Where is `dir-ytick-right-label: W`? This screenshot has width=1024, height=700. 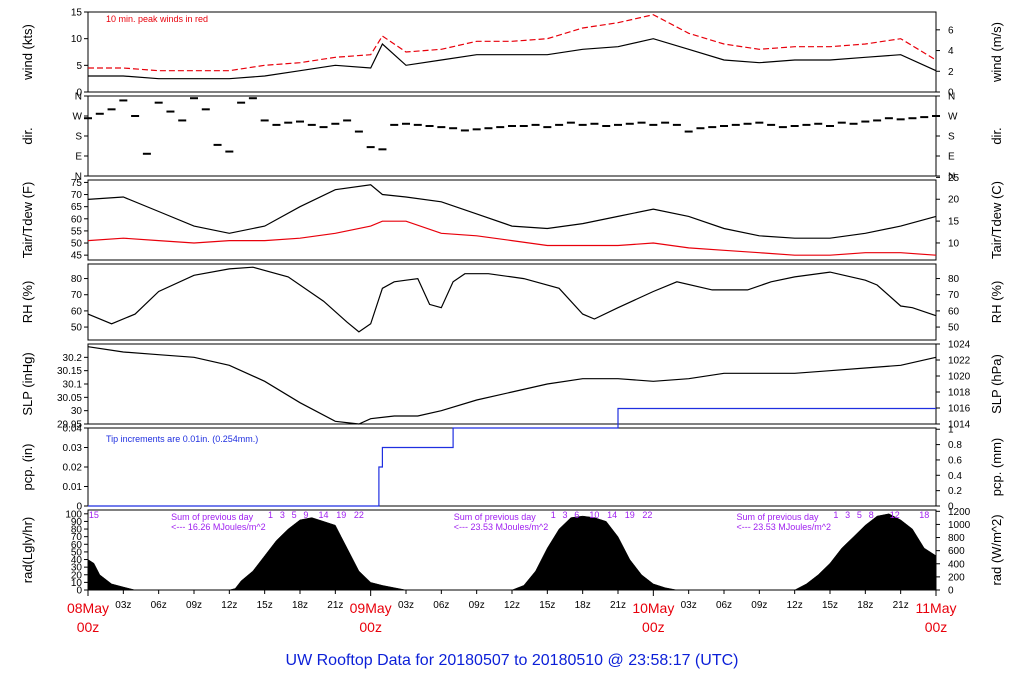 dir-ytick-right-label: W is located at coordinates (953, 117).